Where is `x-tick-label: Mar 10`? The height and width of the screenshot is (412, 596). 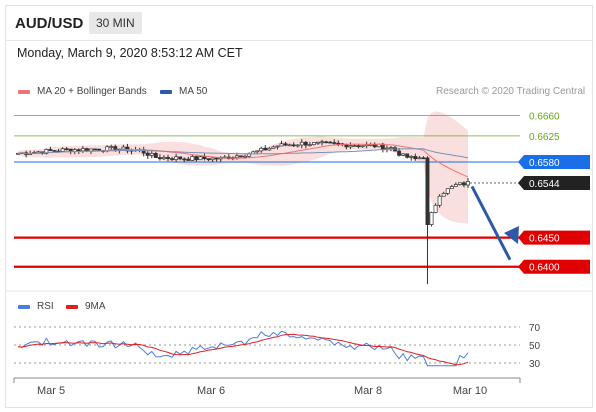
x-tick-label: Mar 10 is located at coordinates (470, 391).